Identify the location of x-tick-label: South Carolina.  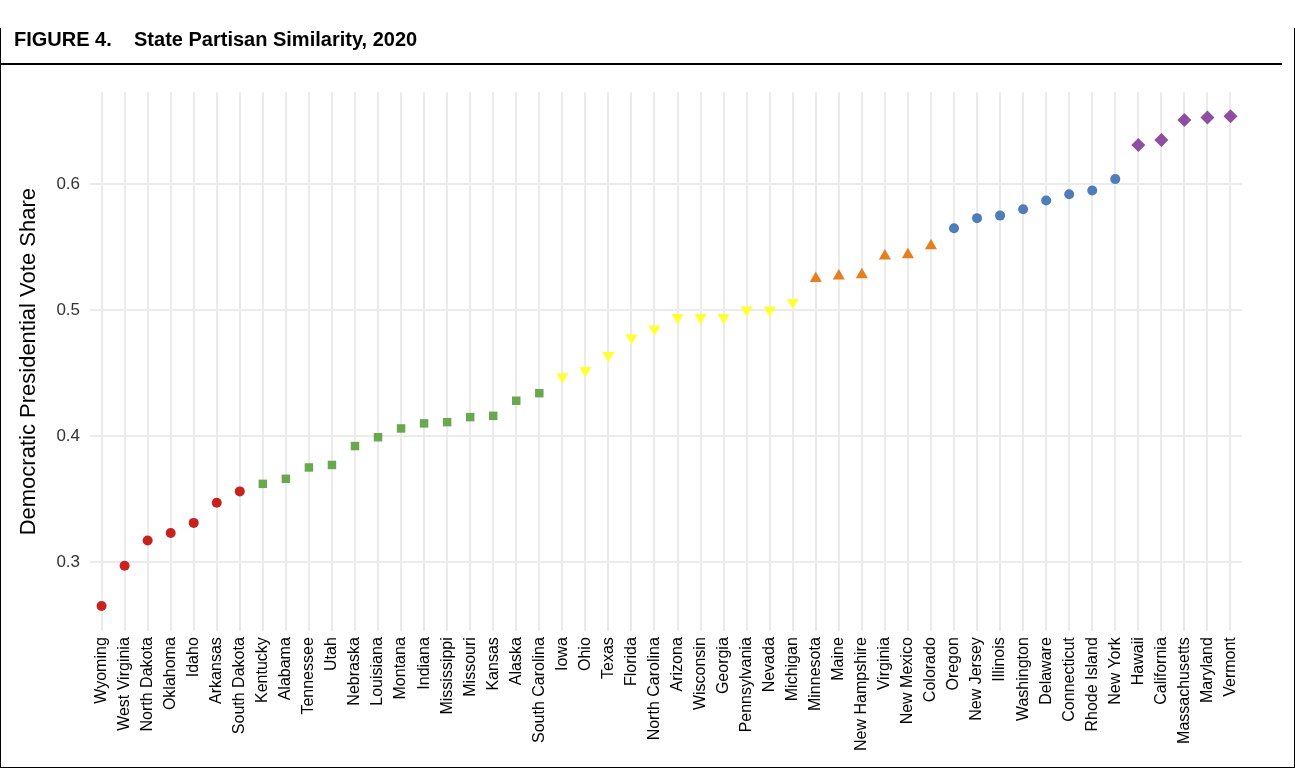
(538, 690).